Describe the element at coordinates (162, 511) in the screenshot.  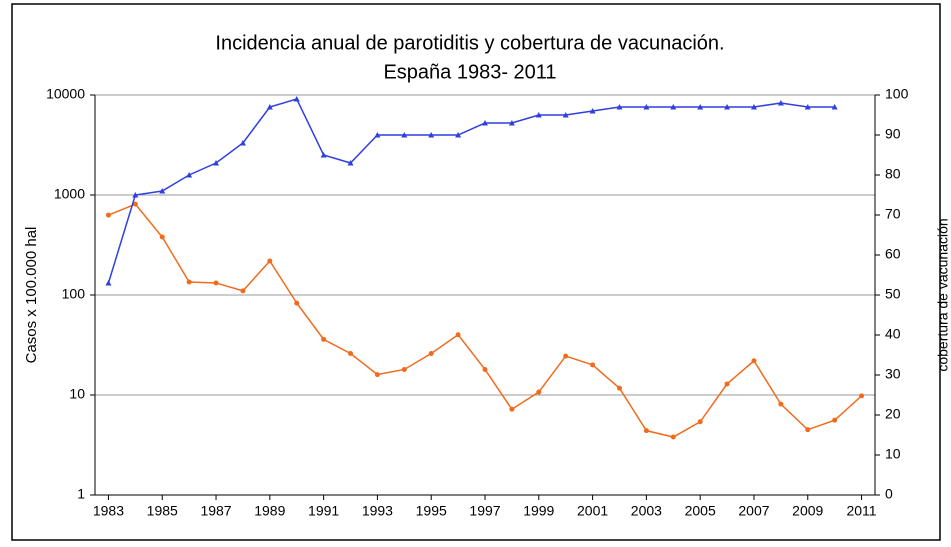
I see `x-tick-label: 1985` at that location.